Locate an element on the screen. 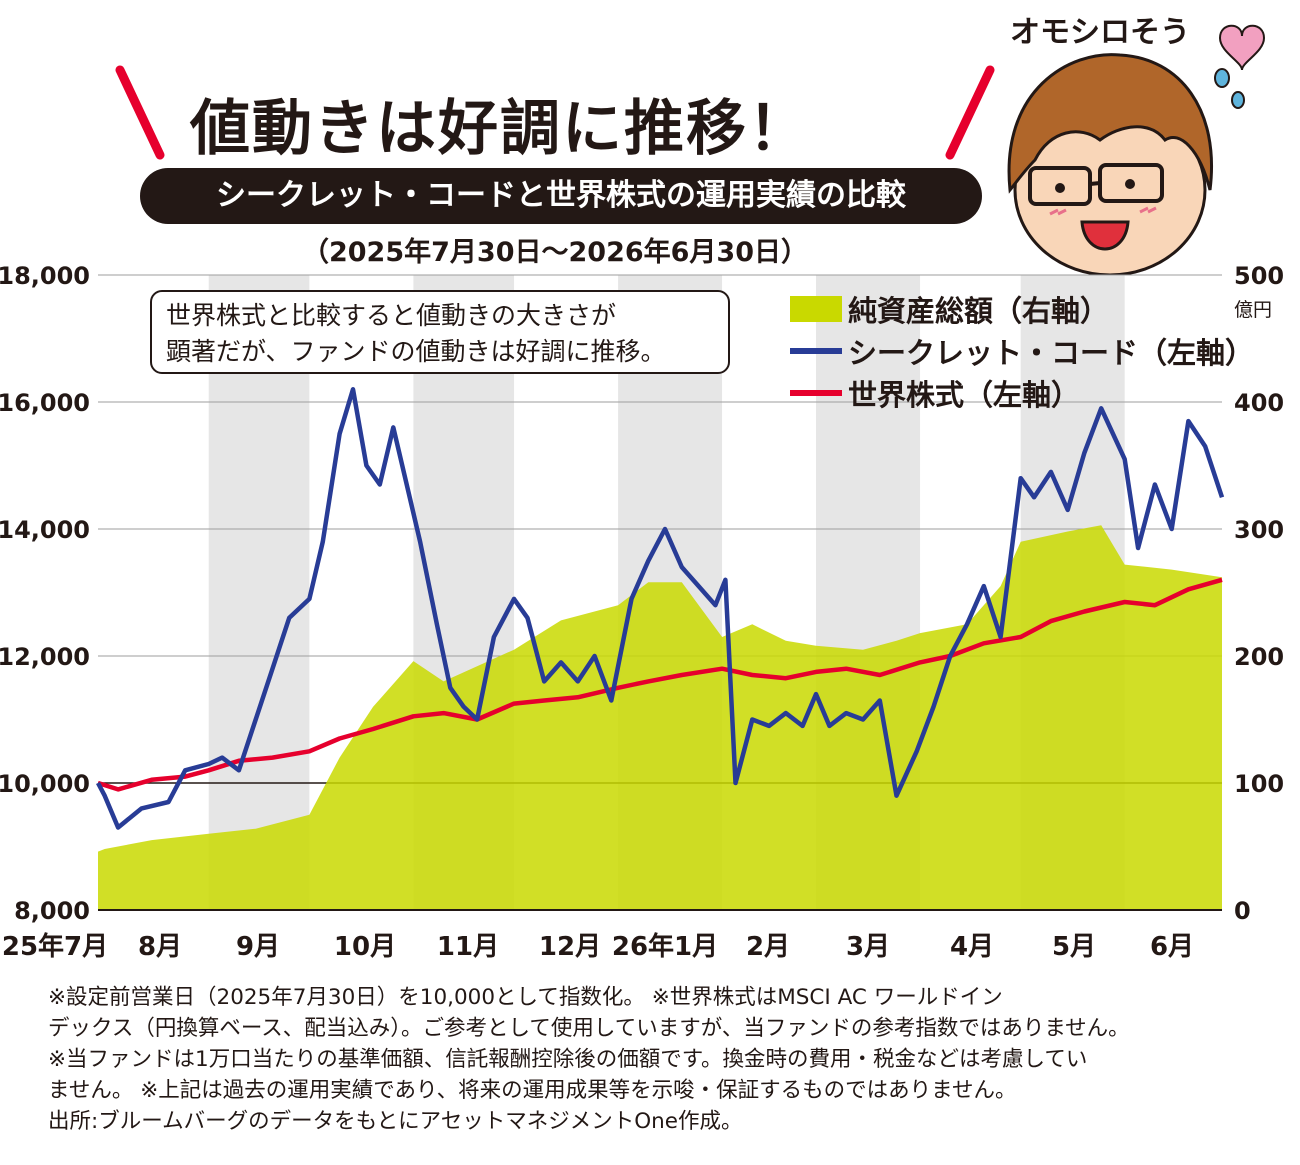  chart-period: （2025年7月30日〜2026年6月30日） is located at coordinates (554, 252).